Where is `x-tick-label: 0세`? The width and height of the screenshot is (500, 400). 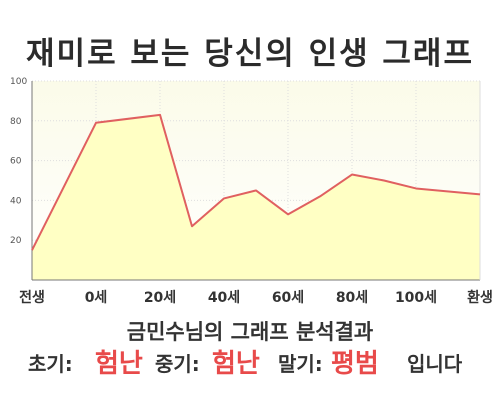 x-tick-label: 0세 is located at coordinates (96, 298).